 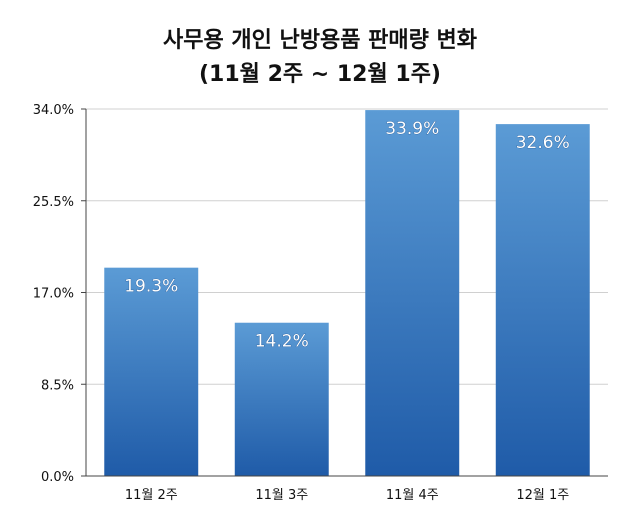 I want to click on y-tick-label: 34.0%, so click(x=53, y=110).